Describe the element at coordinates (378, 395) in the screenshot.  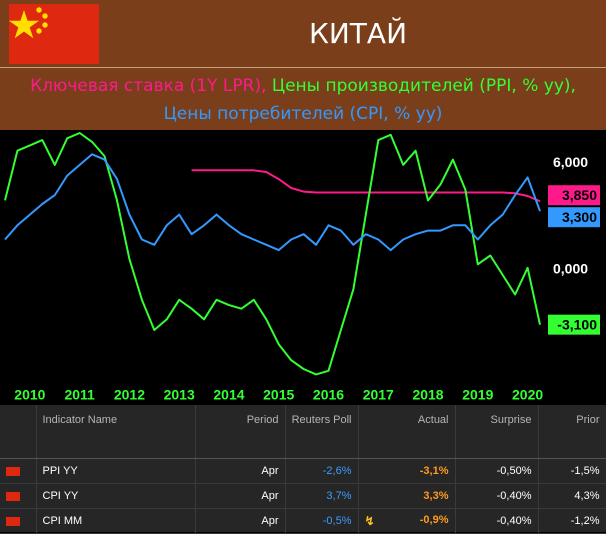
I see `x-tick-label: 2017` at that location.